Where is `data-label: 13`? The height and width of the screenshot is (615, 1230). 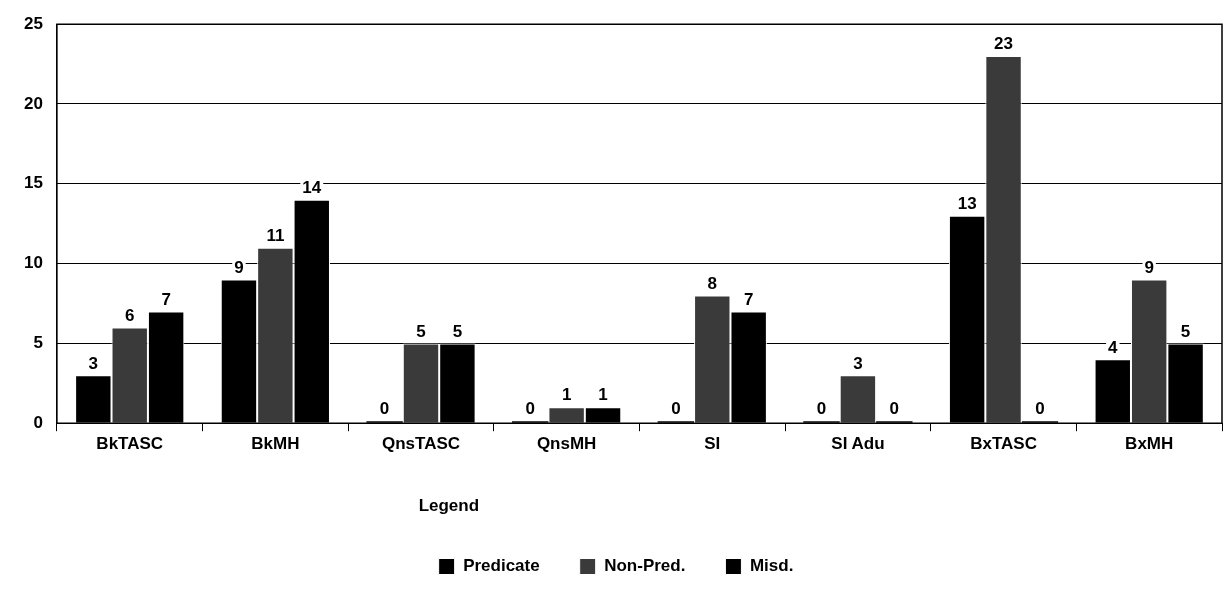
data-label: 13 is located at coordinates (967, 203).